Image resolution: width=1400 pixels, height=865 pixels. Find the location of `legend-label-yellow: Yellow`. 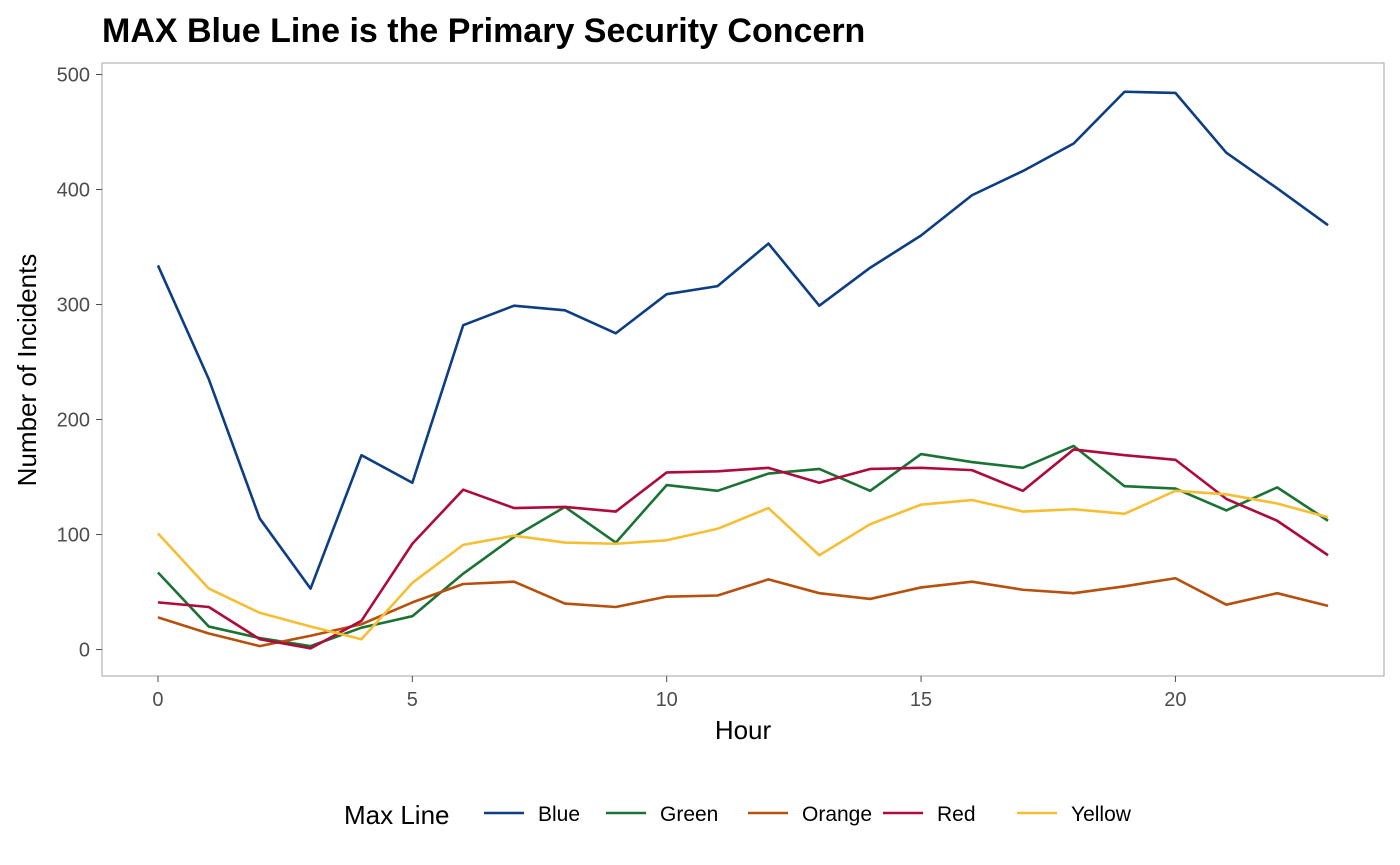

legend-label-yellow: Yellow is located at coordinates (1101, 814).